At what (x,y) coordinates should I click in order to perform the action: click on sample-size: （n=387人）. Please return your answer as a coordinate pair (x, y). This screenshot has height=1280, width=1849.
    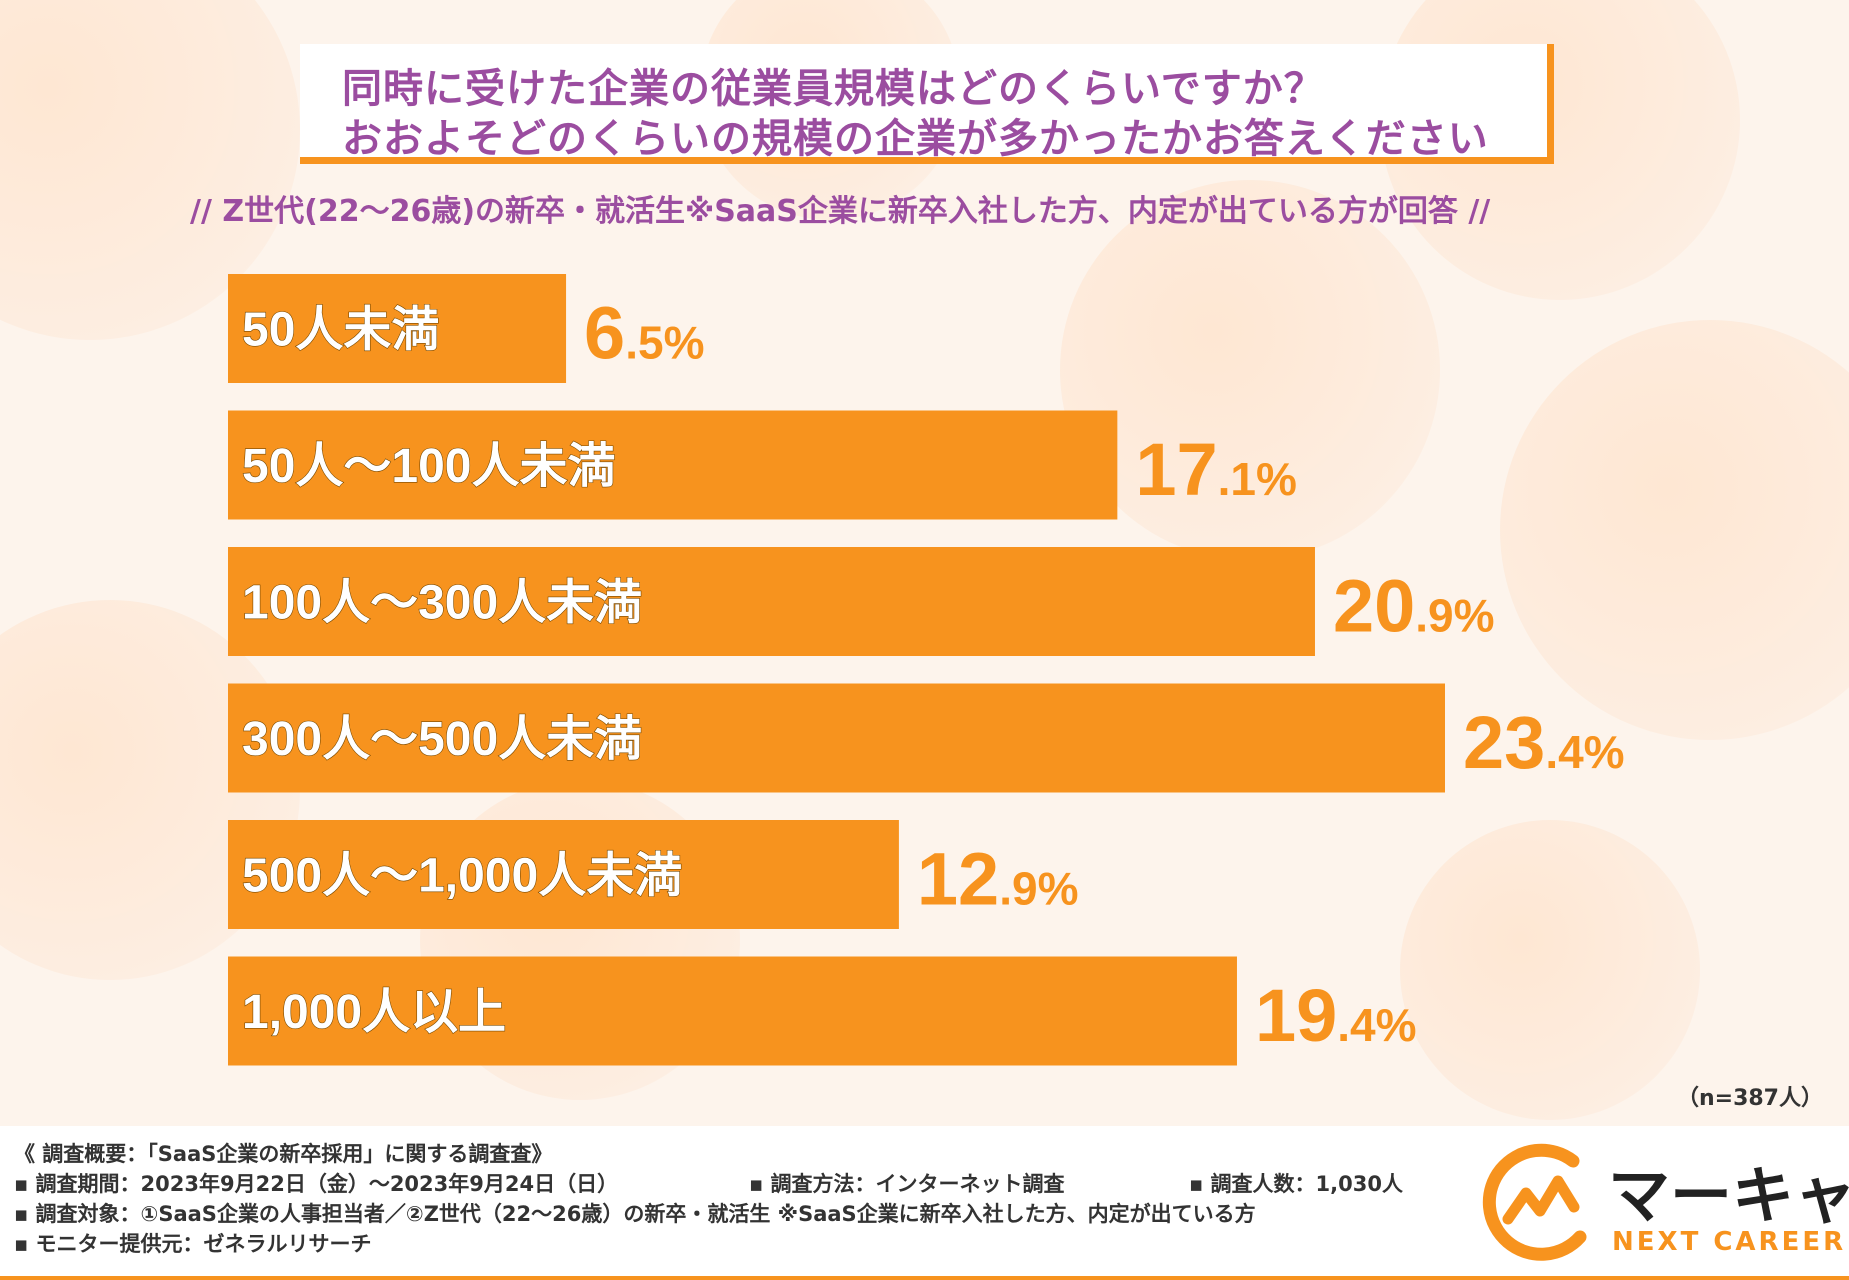
    Looking at the image, I should click on (1749, 1098).